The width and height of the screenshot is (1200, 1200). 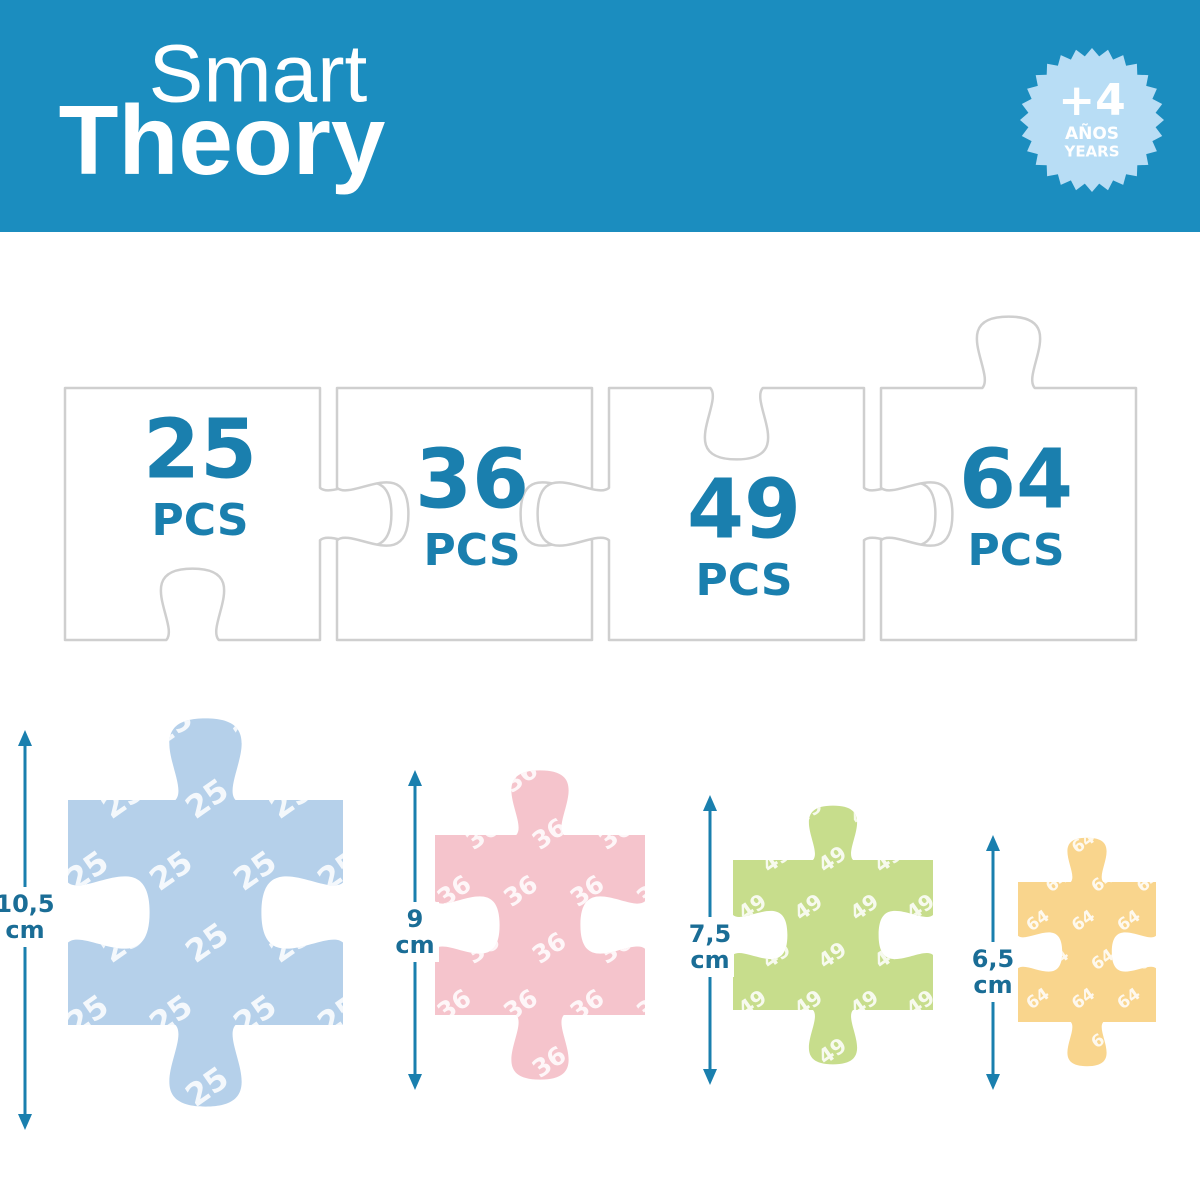 I want to click on badge-label-es: AÑOS, so click(x=1092, y=132).